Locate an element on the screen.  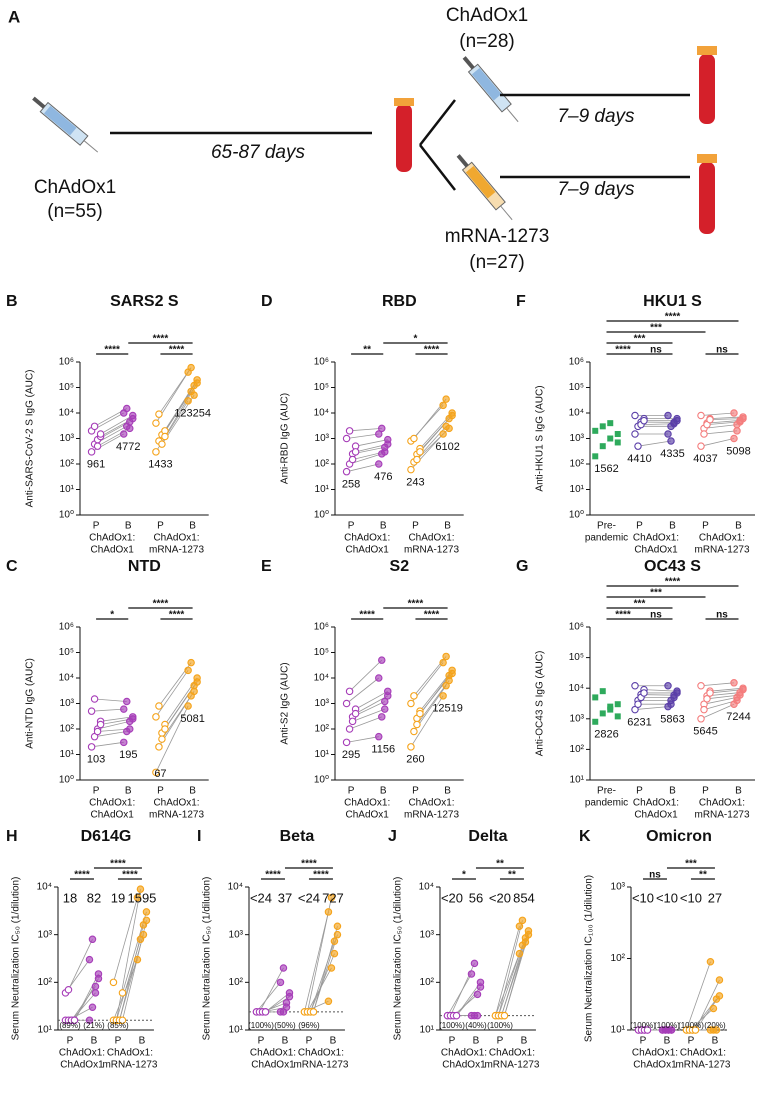
median-label: 727 is located at coordinates (333, 897).